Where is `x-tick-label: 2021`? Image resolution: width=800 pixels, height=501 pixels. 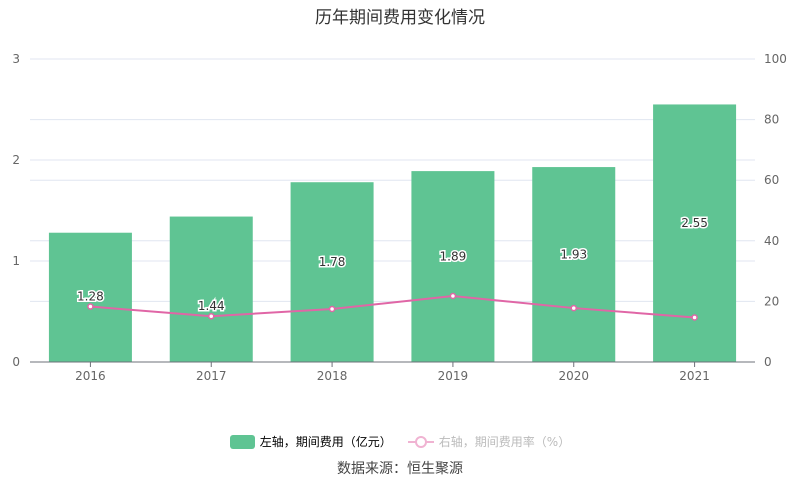
x-tick-label: 2021 is located at coordinates (694, 376).